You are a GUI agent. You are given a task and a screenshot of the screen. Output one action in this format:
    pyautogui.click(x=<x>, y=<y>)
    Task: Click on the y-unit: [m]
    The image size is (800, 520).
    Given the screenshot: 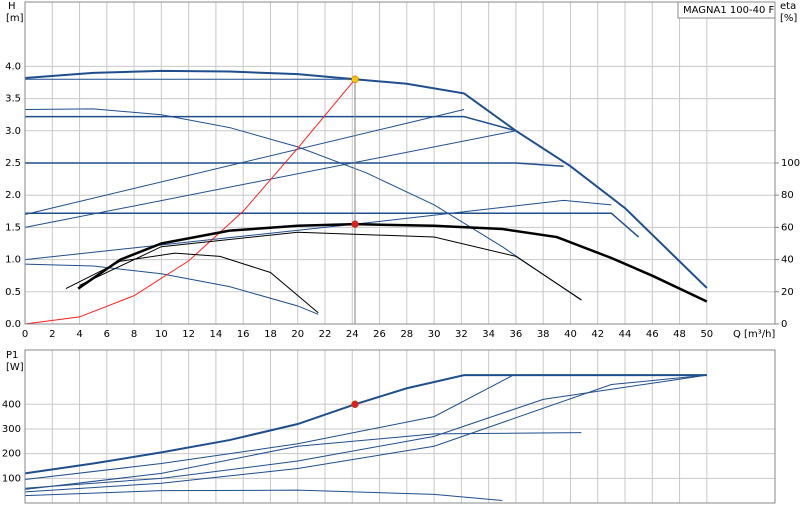 What is the action you would take?
    pyautogui.click(x=15, y=18)
    